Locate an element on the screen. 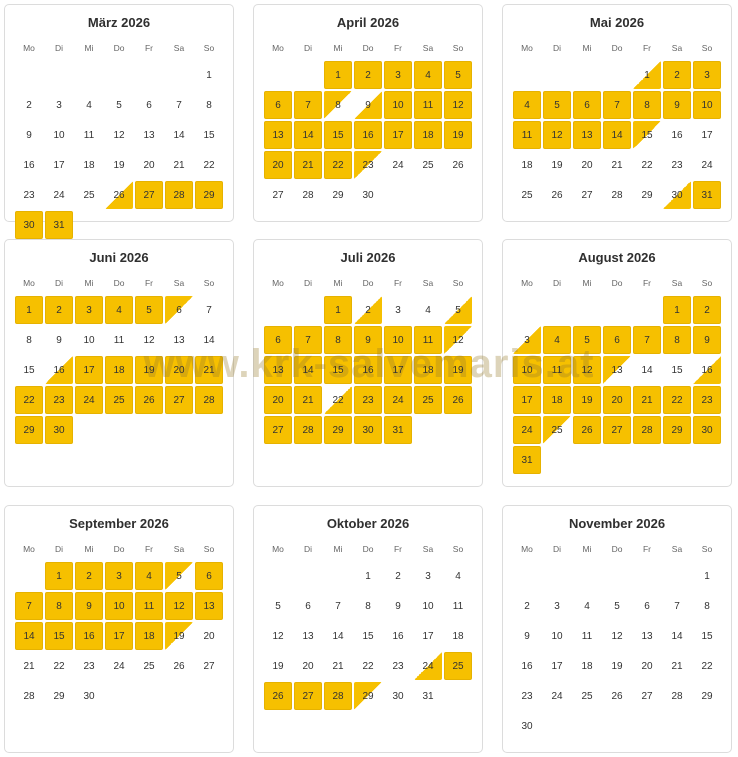 The image size is (738, 757). day-cell-departure: 23 is located at coordinates (368, 165).